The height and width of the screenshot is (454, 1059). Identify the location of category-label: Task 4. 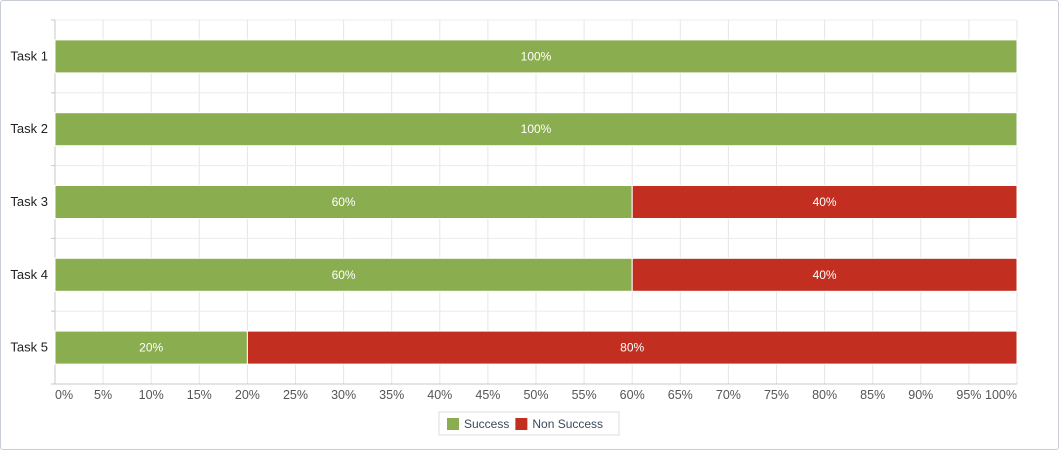
(29, 274).